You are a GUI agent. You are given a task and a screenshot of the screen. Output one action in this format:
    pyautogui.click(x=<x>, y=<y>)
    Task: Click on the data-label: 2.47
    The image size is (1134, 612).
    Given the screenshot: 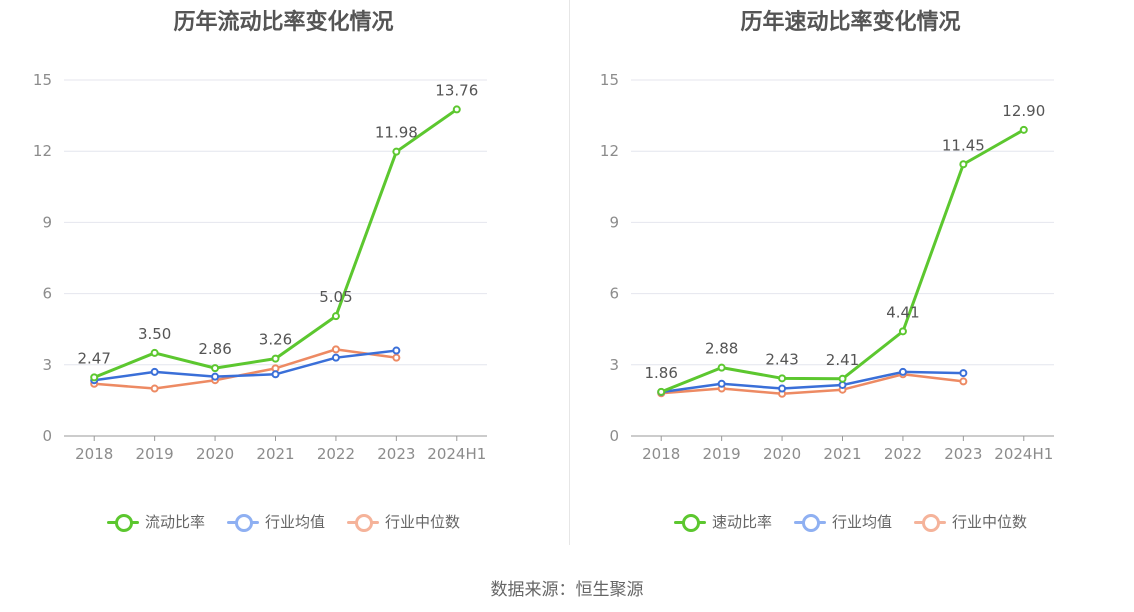 What is the action you would take?
    pyautogui.click(x=94, y=358)
    